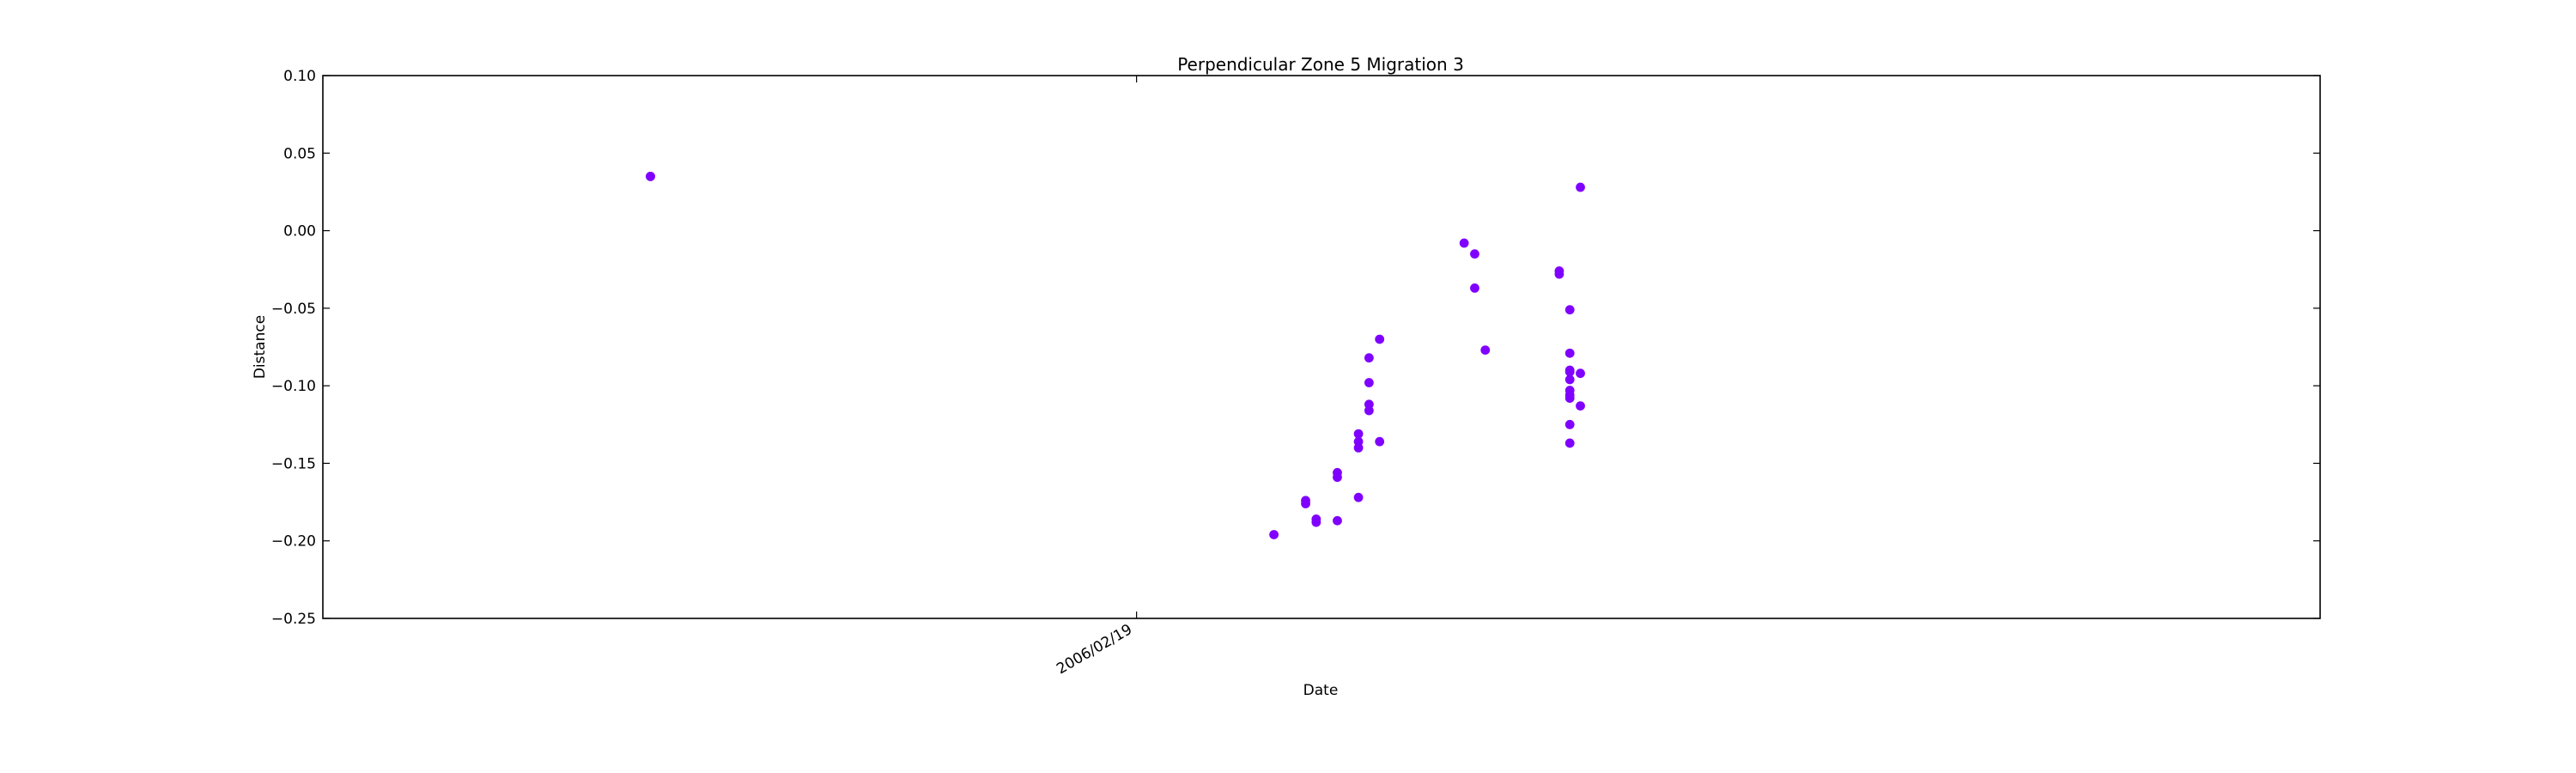 The image size is (2576, 773). I want to click on y-tick-label: 0.10, so click(300, 76).